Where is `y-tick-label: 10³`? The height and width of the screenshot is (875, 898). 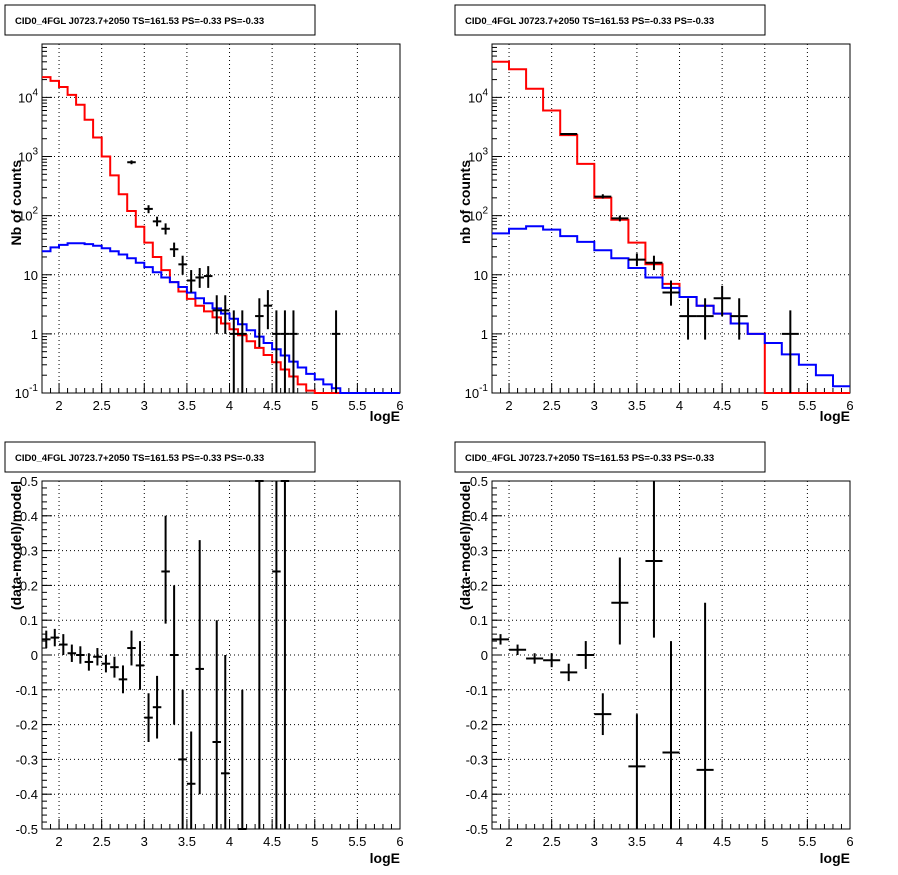
y-tick-label: 10³ is located at coordinates (28, 156).